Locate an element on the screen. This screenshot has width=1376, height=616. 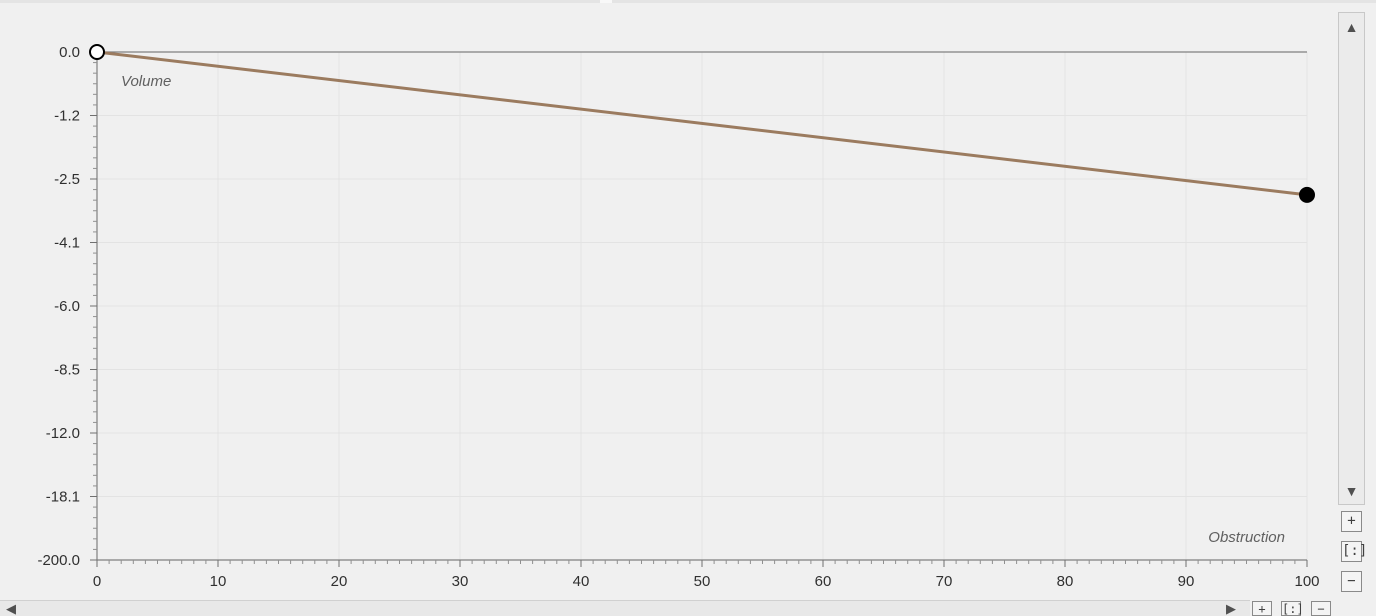
x-axis-title: Obstruction is located at coordinates (1246, 537).